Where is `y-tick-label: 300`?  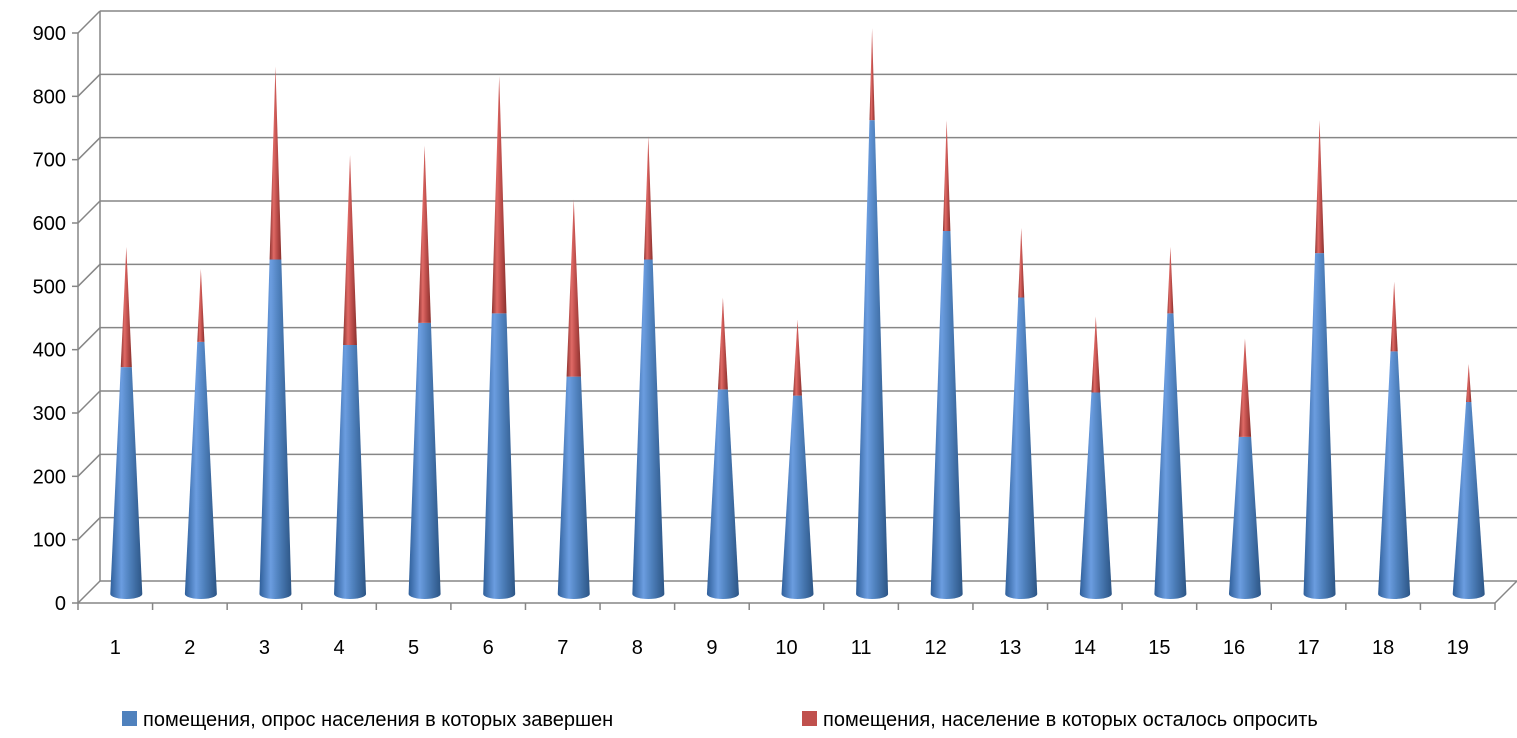 y-tick-label: 300 is located at coordinates (49, 414).